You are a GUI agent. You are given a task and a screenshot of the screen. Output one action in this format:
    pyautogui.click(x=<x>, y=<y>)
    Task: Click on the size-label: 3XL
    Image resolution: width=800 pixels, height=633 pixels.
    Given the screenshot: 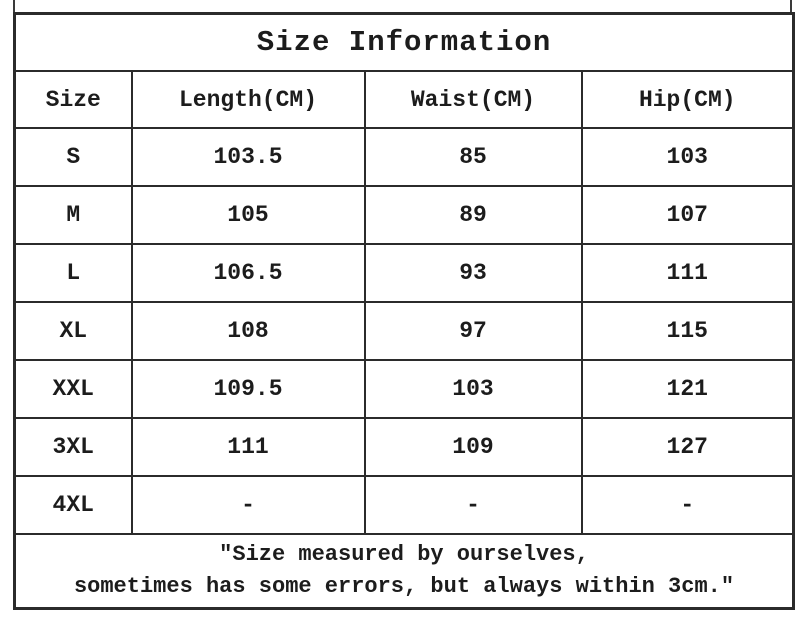 What is the action you would take?
    pyautogui.click(x=73, y=447)
    